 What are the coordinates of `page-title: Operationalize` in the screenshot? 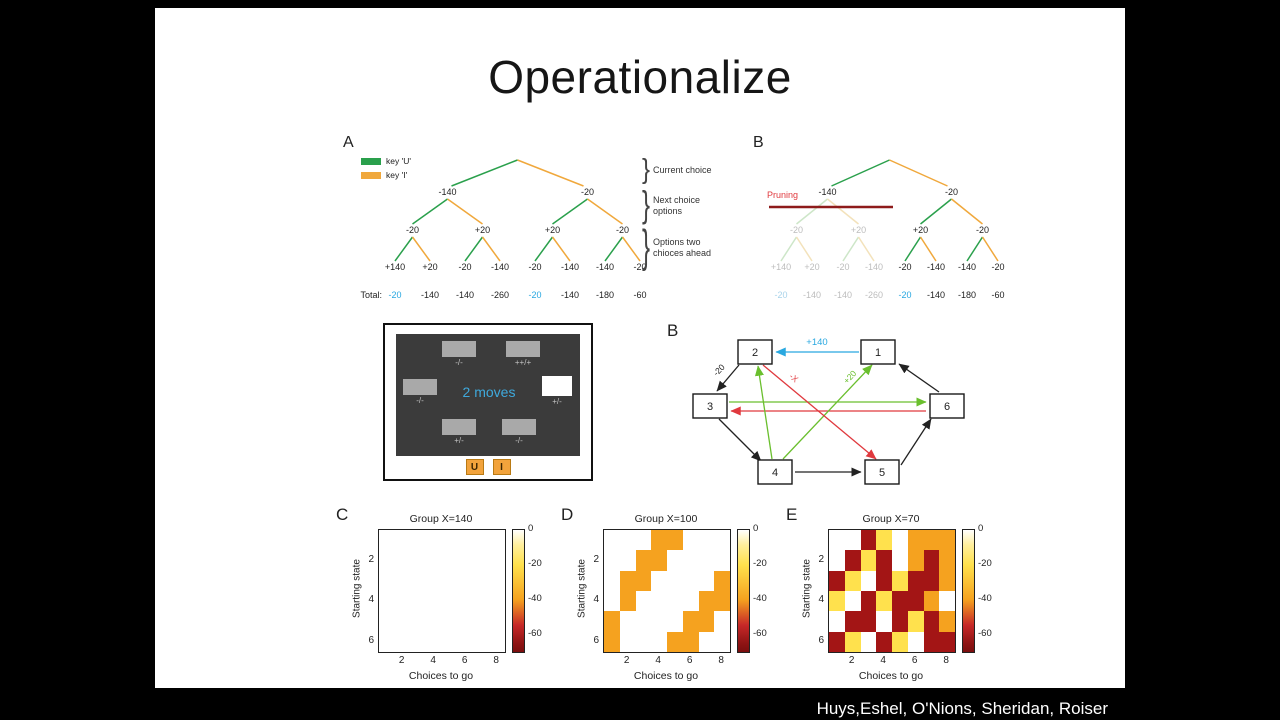 It's located at (640, 77).